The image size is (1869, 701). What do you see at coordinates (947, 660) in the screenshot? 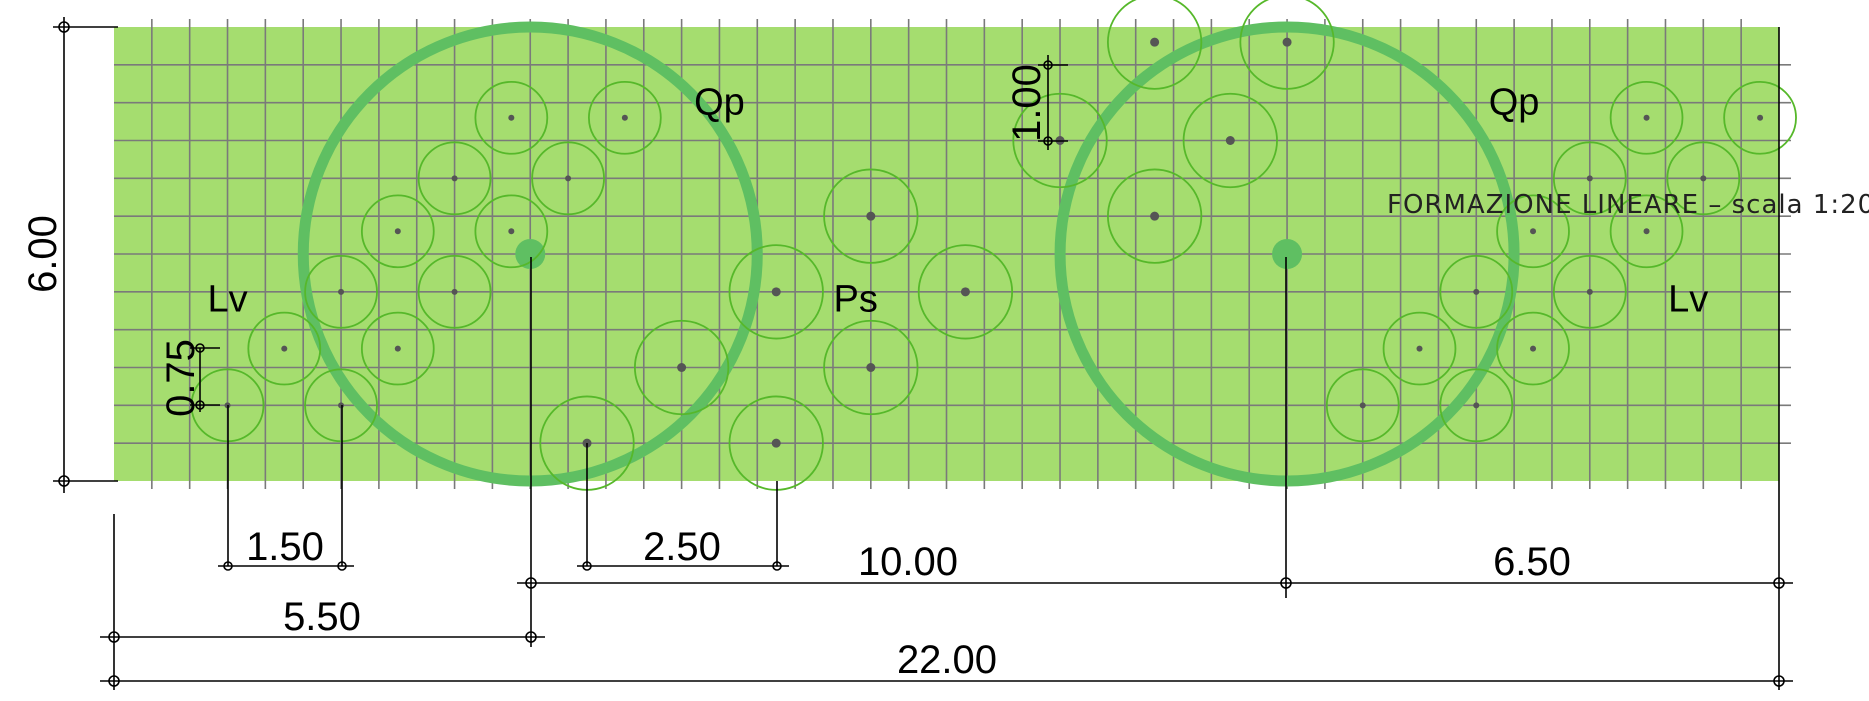
I see `dimension-total-length: 22.00` at bounding box center [947, 660].